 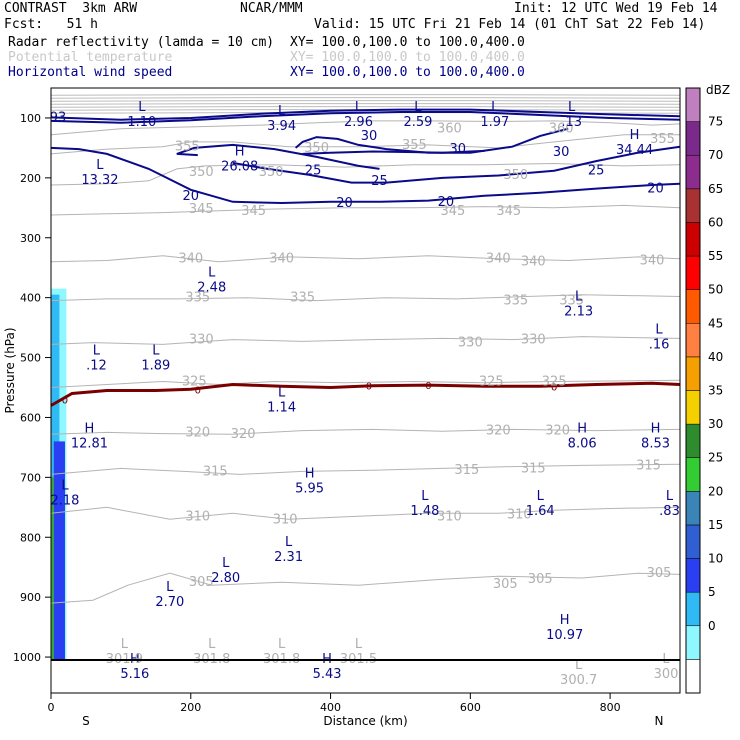 What do you see at coordinates (30, 238) in the screenshot?
I see `y-tick-label: 300` at bounding box center [30, 238].